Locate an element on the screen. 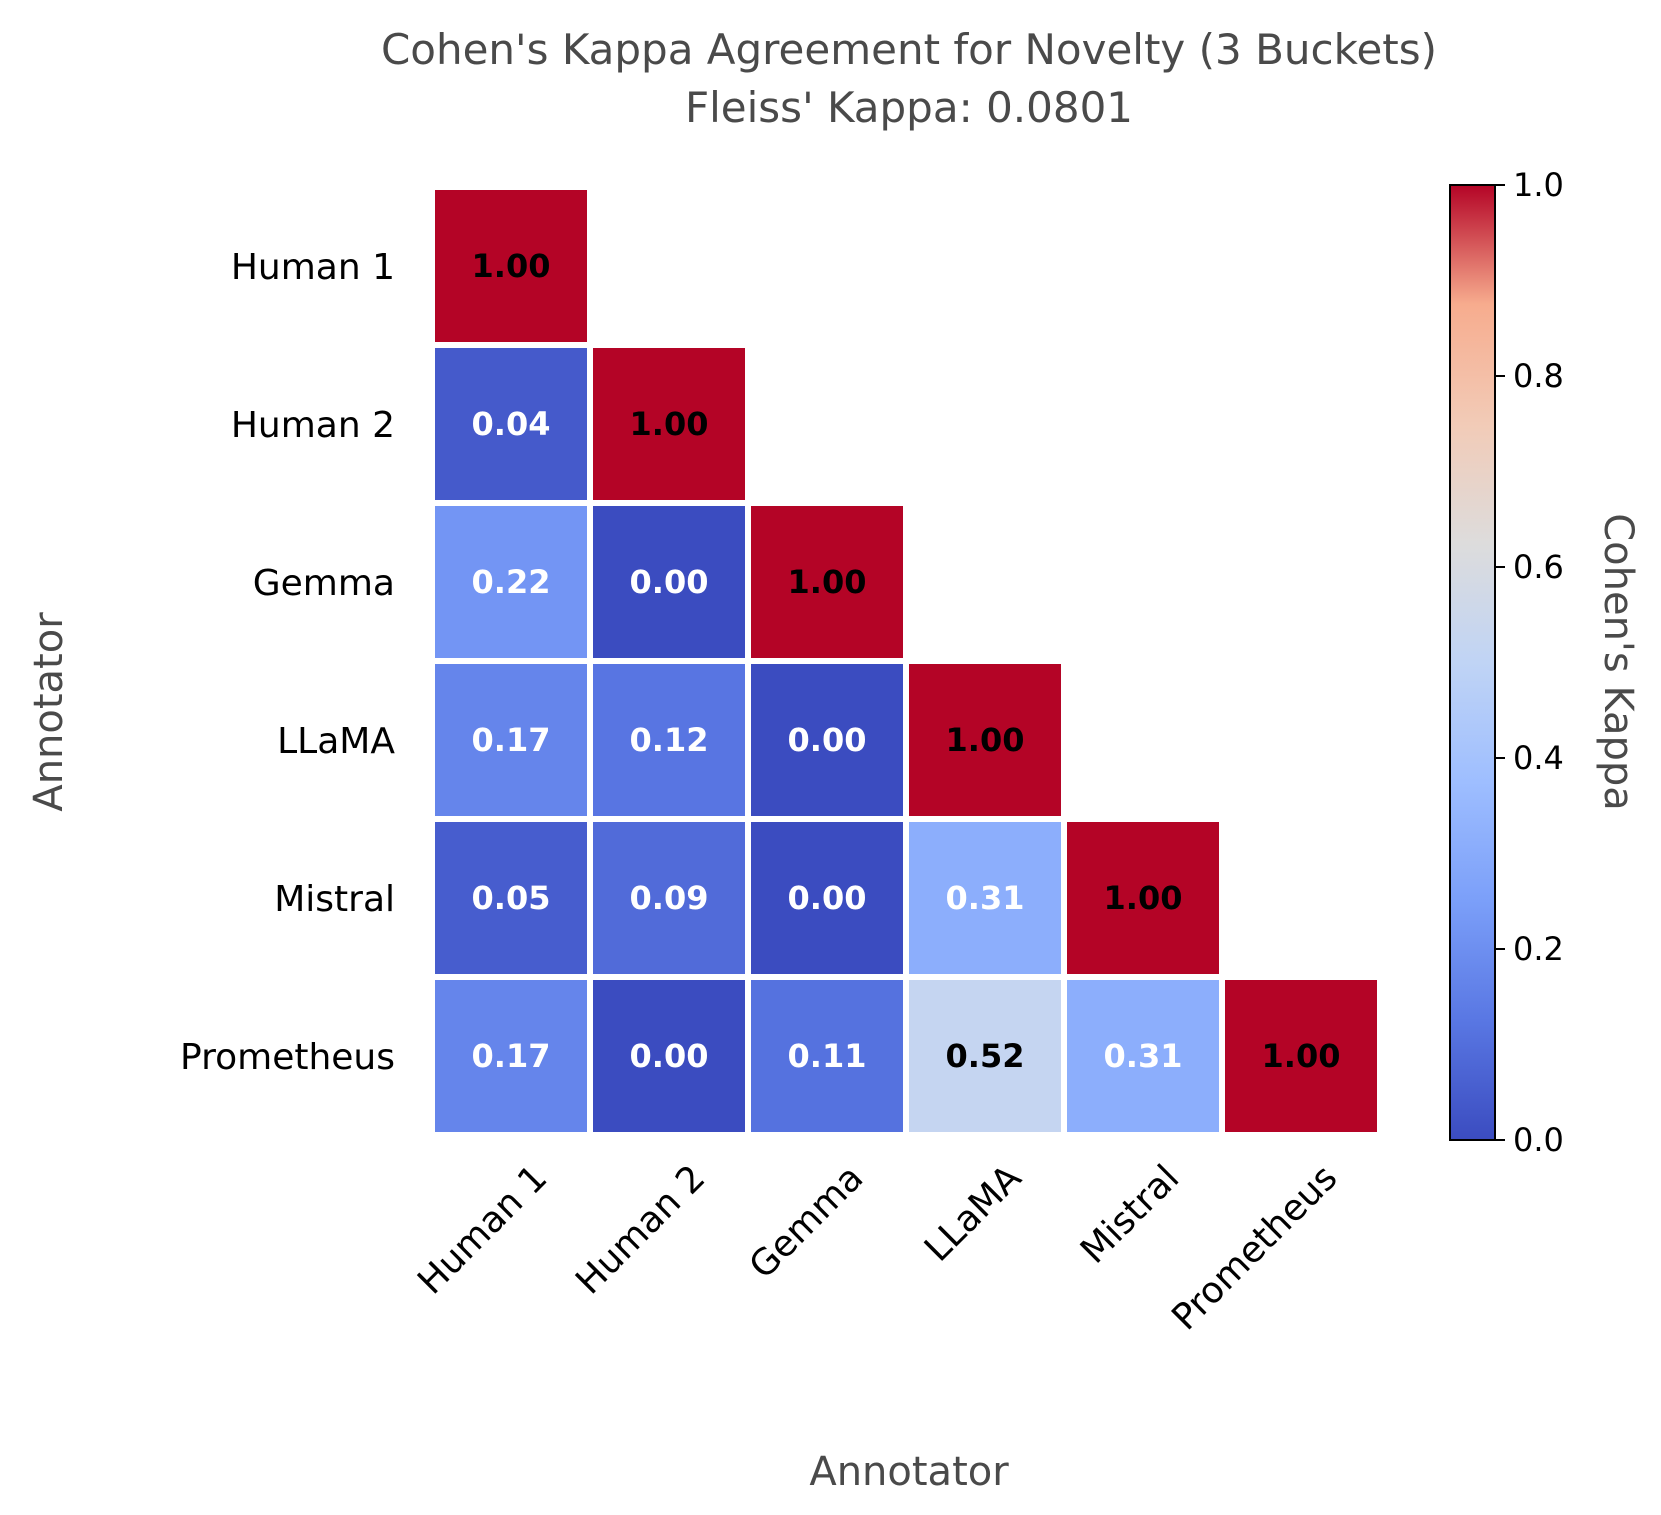  y-tick-label: Mistral is located at coordinates (334, 899).